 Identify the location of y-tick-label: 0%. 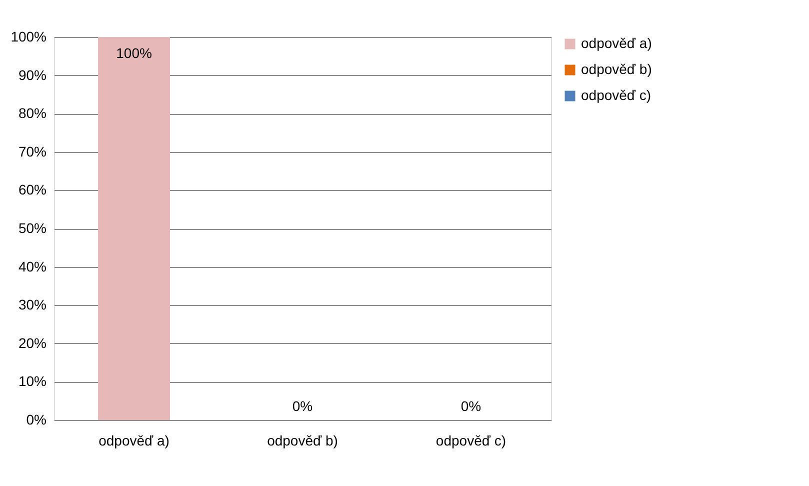
(36, 420).